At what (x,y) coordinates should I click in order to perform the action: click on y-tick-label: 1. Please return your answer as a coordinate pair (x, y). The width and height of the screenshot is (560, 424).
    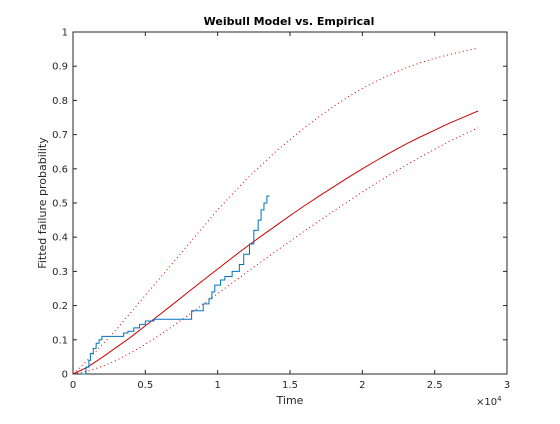
    Looking at the image, I should click on (65, 33).